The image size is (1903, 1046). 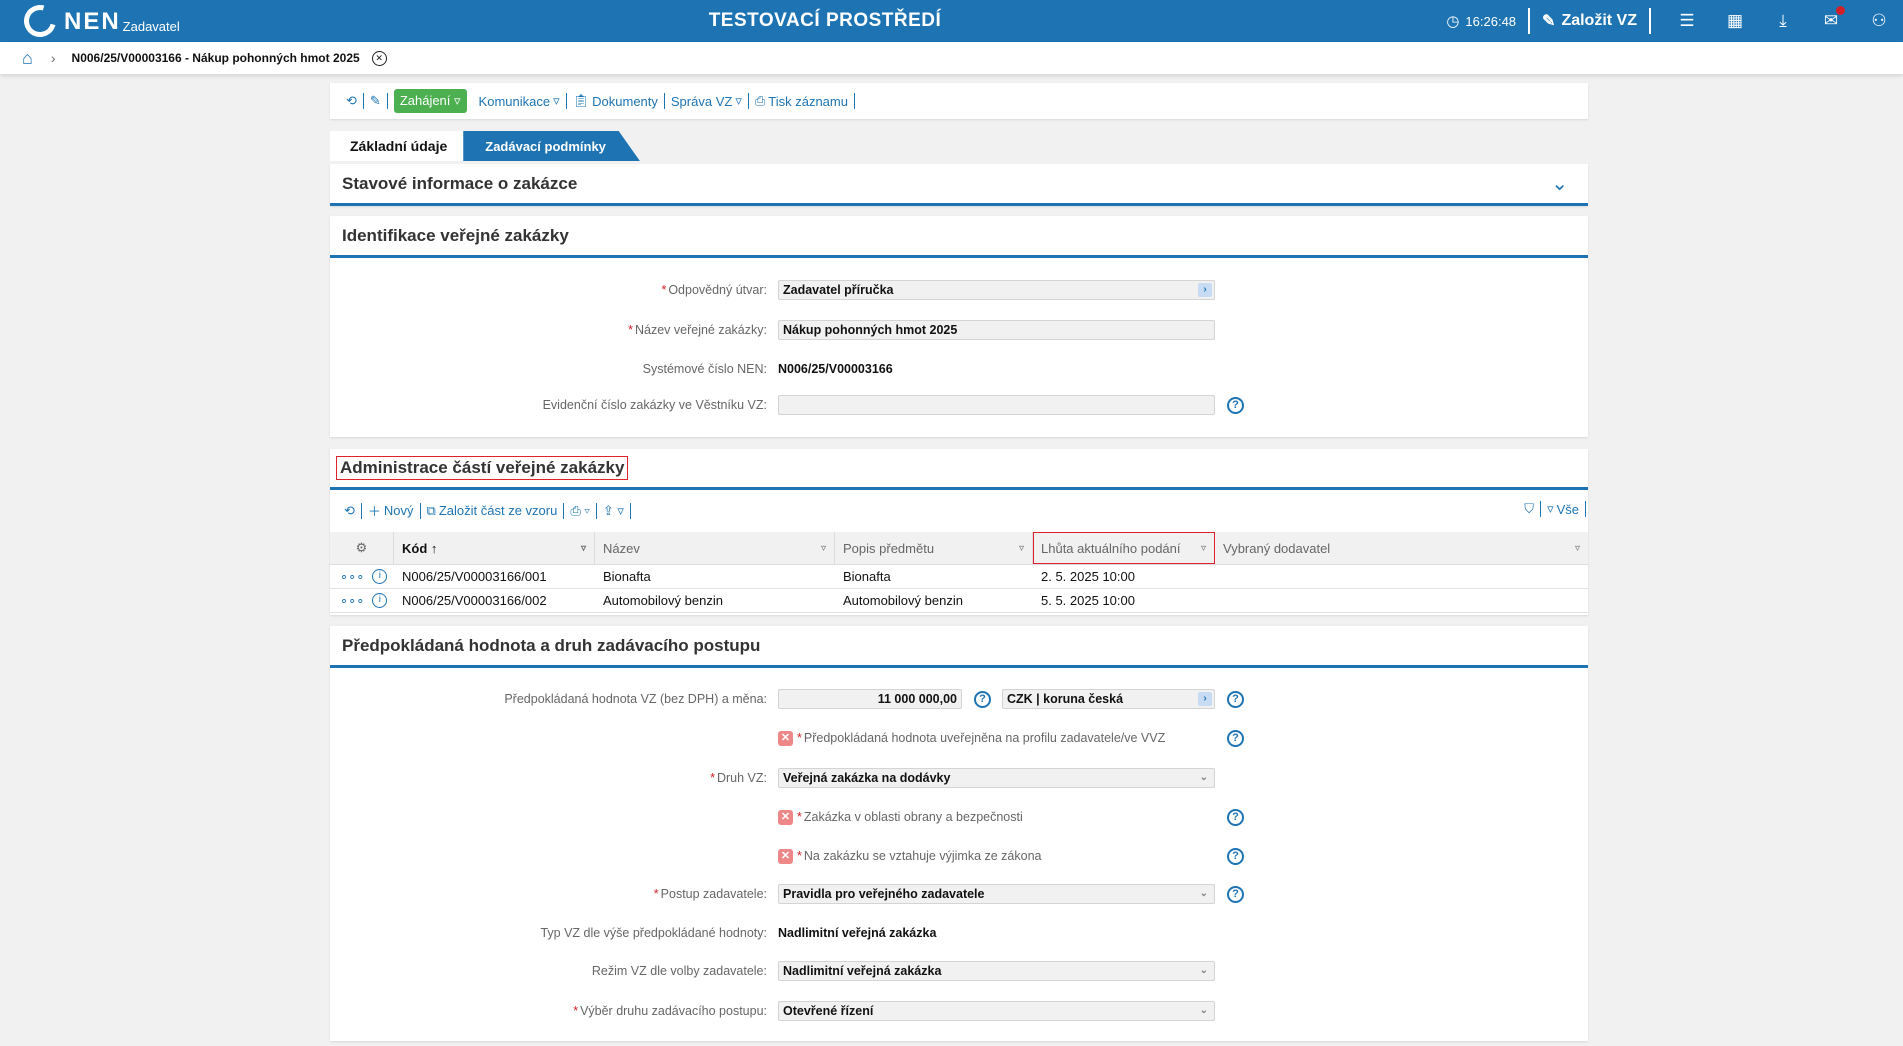 I want to click on column-supplier: Vybraný dodavatel ▿, so click(x=1401, y=548).